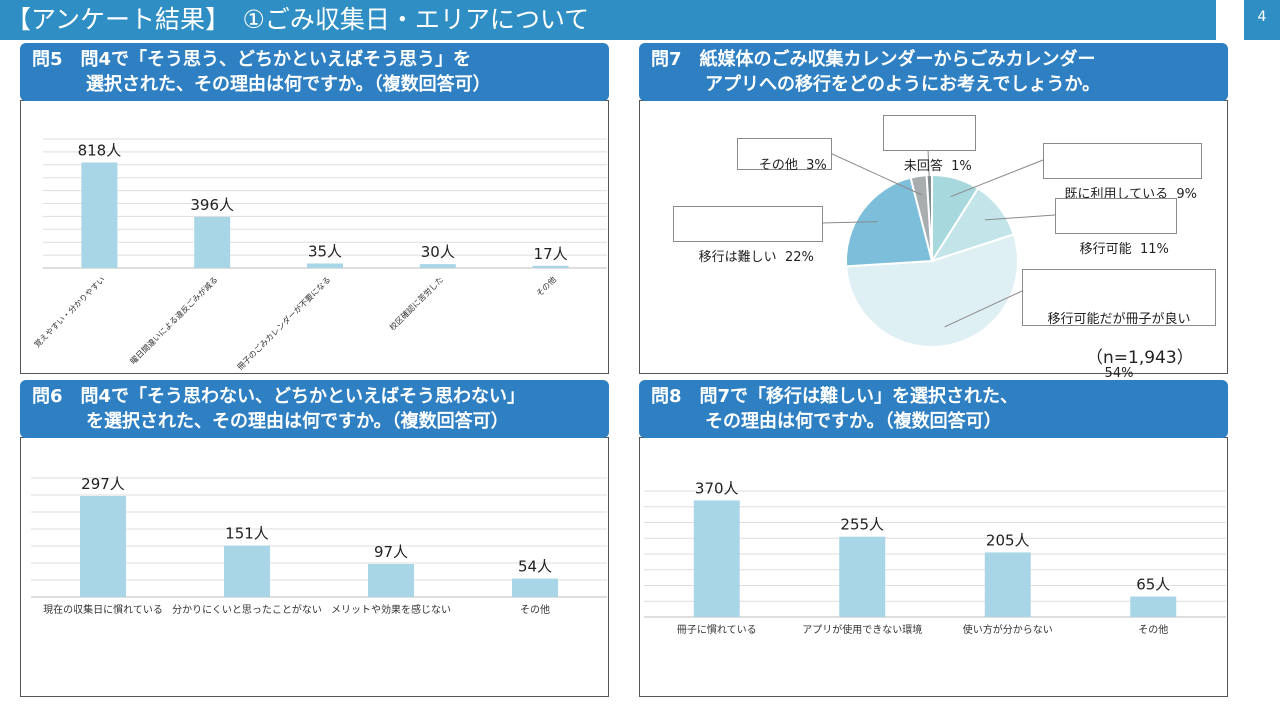 The image size is (1280, 720). What do you see at coordinates (933, 409) in the screenshot?
I see `q8-header: 問8 問7で「移行は難しい」を選択された、 その理由は何ですか。（複数回答可）` at bounding box center [933, 409].